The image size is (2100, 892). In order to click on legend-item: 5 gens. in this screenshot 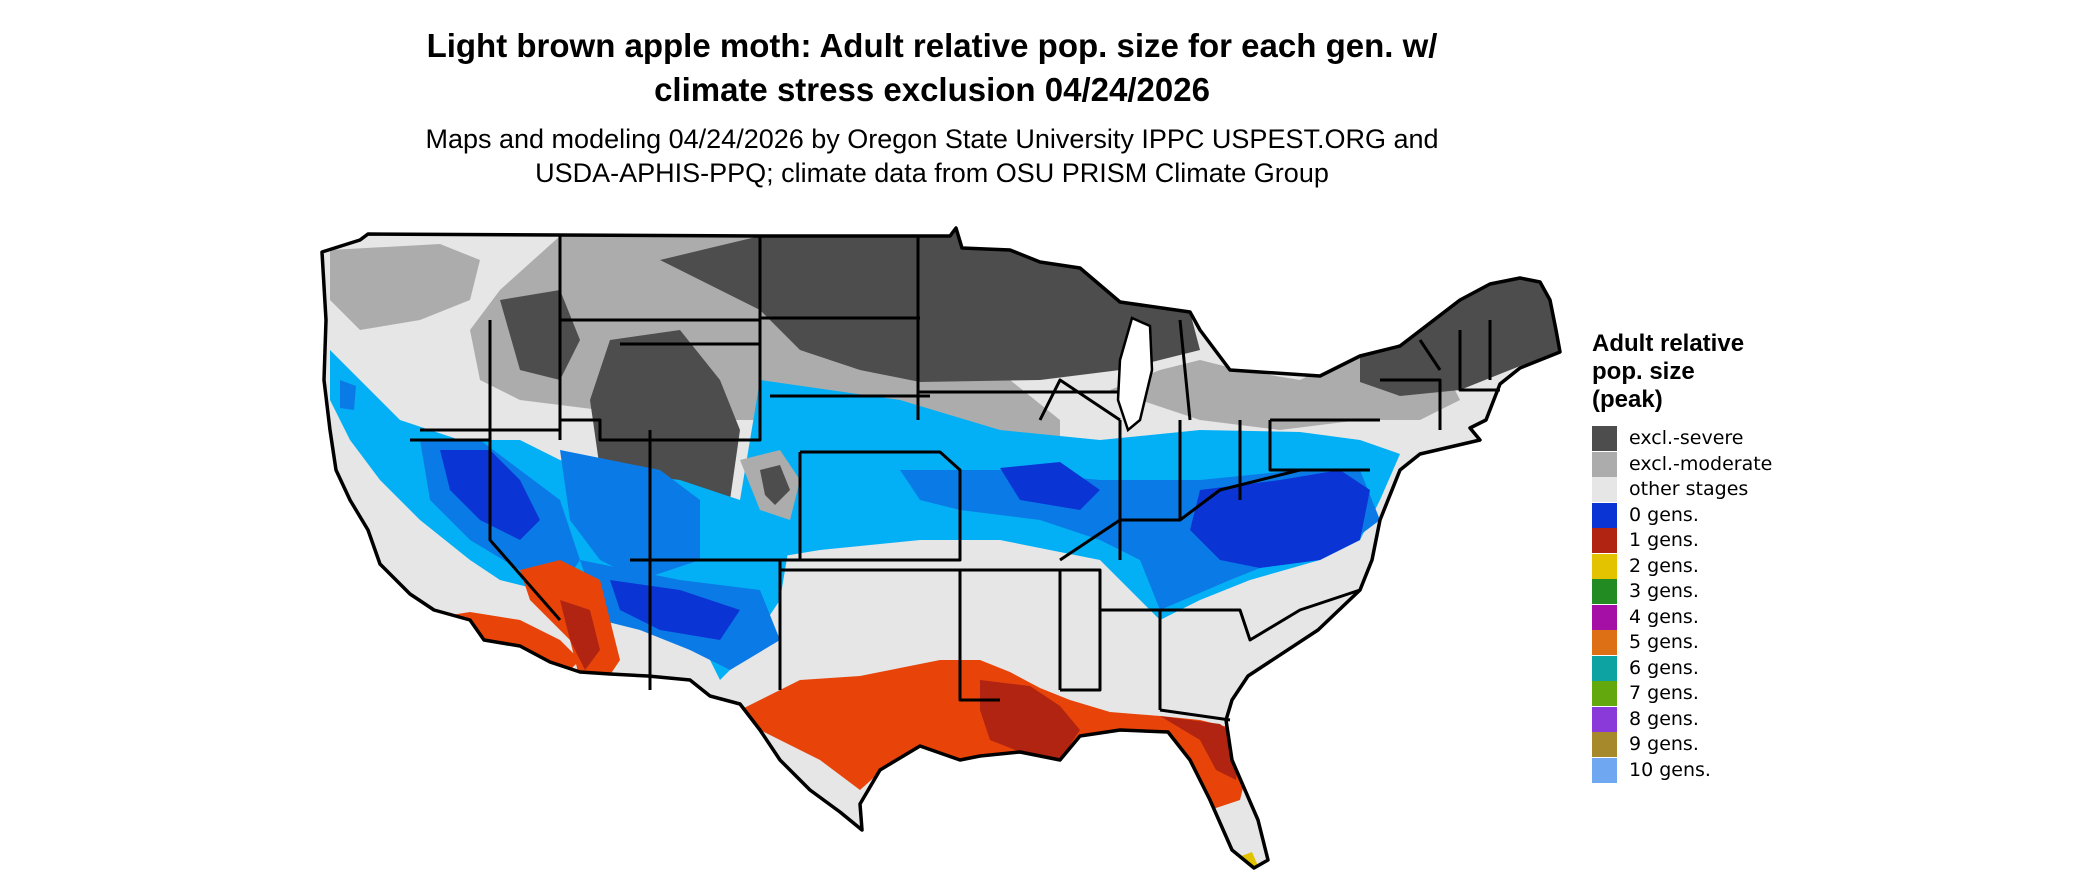, I will do `click(1722, 643)`.